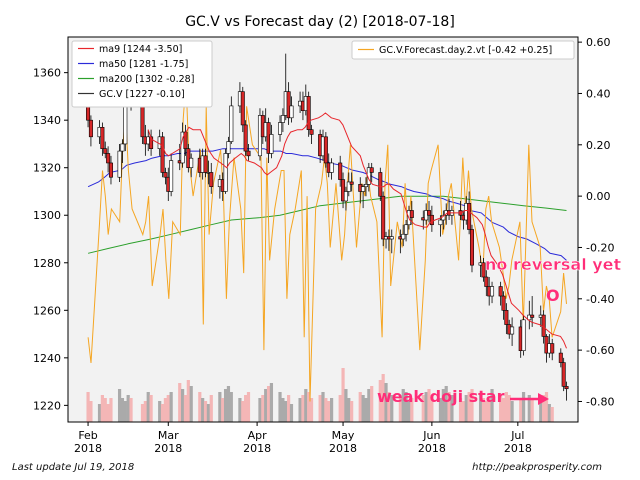  What do you see at coordinates (142, 94) in the screenshot?
I see `legend-label: GC.V [1227 -0.10]` at bounding box center [142, 94].